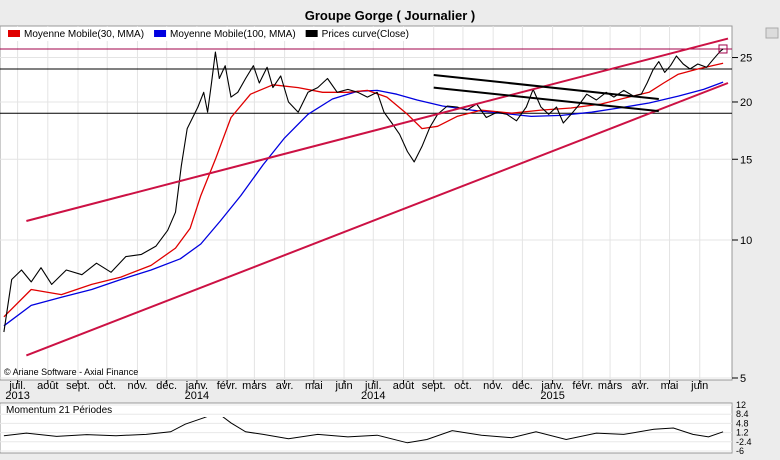 Image resolution: width=780 pixels, height=460 pixels. Describe the element at coordinates (746, 160) in the screenshot. I see `y-tick-label: 15` at that location.